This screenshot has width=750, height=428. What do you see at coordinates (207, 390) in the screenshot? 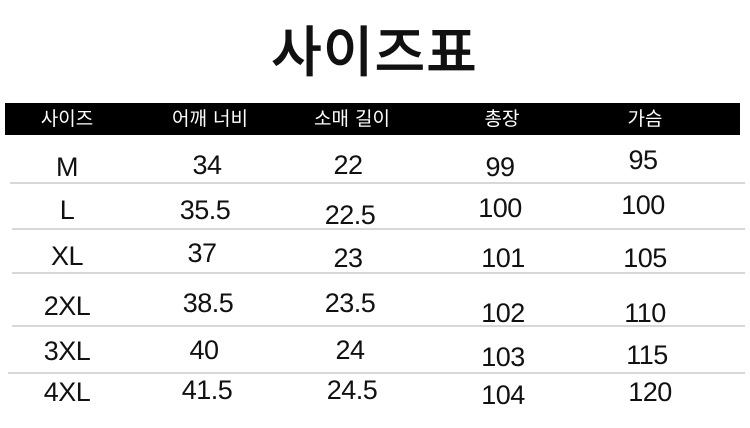
I see `shoulder-cell: 41.5` at bounding box center [207, 390].